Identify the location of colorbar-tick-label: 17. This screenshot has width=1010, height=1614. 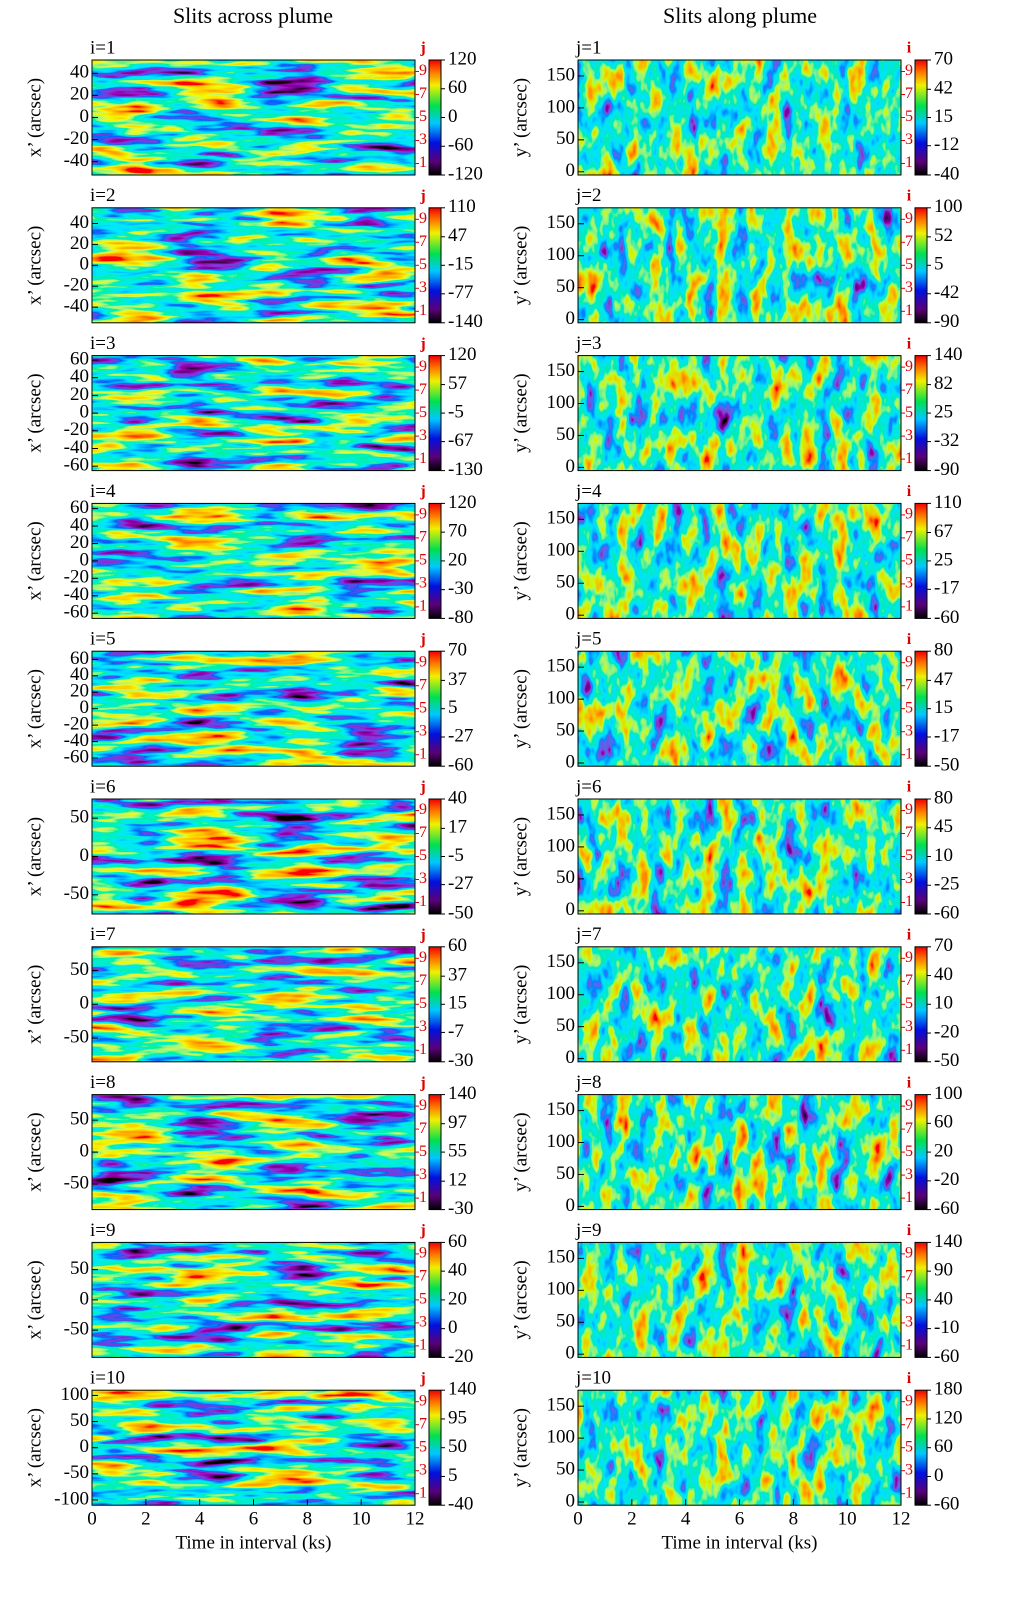
(457, 827).